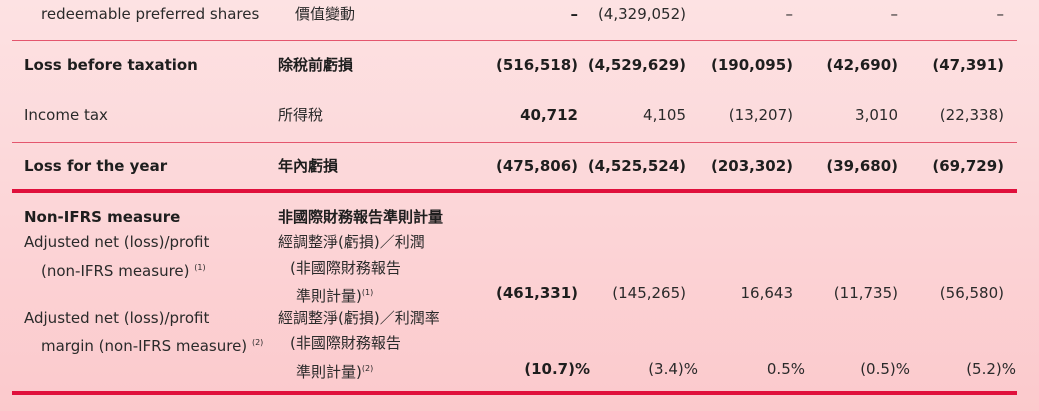 This screenshot has height=411, width=1039. Describe the element at coordinates (361, 217) in the screenshot. I see `section-heading-zh: 非國際財務報告準則計量` at that location.